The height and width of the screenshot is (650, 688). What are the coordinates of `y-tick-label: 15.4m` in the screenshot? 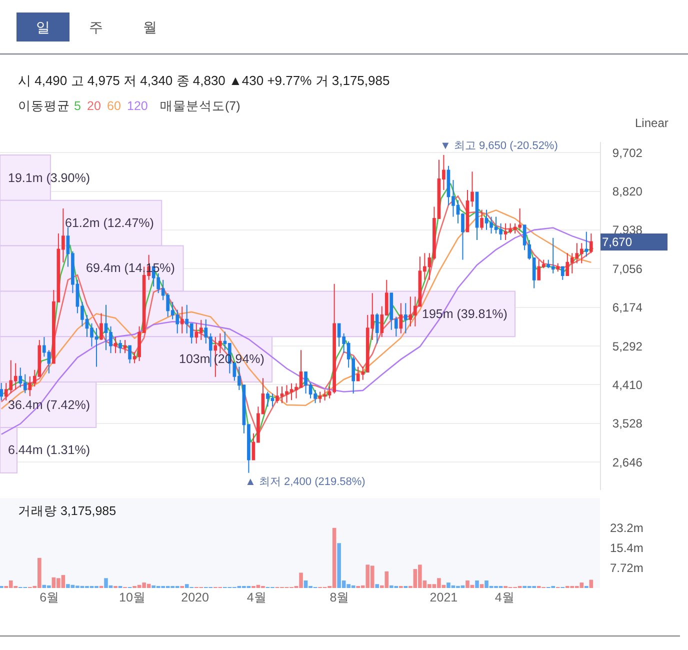 It's located at (627, 548).